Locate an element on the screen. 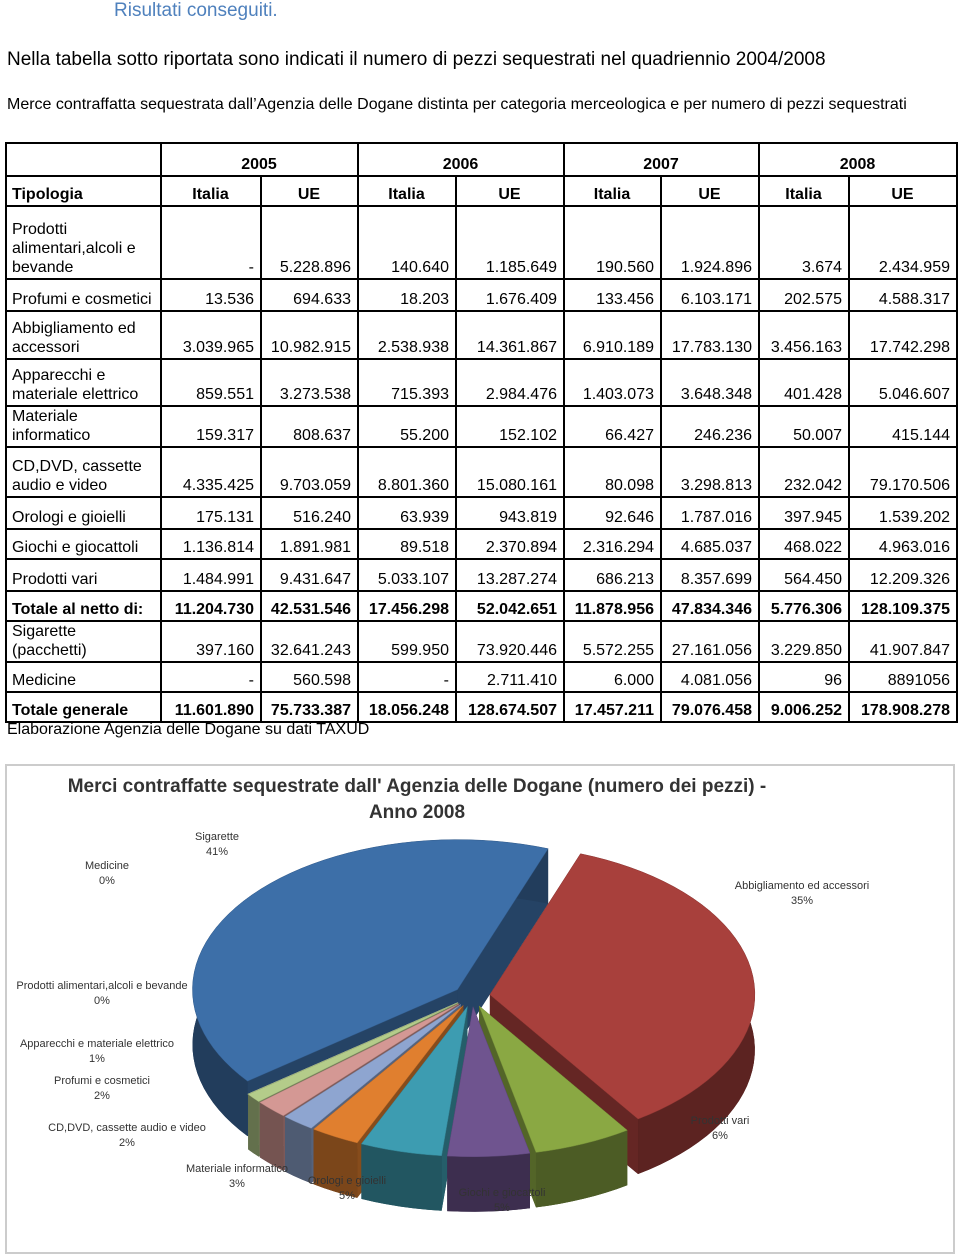 The height and width of the screenshot is (1257, 960). table-cell: 5.033.107 is located at coordinates (407, 575).